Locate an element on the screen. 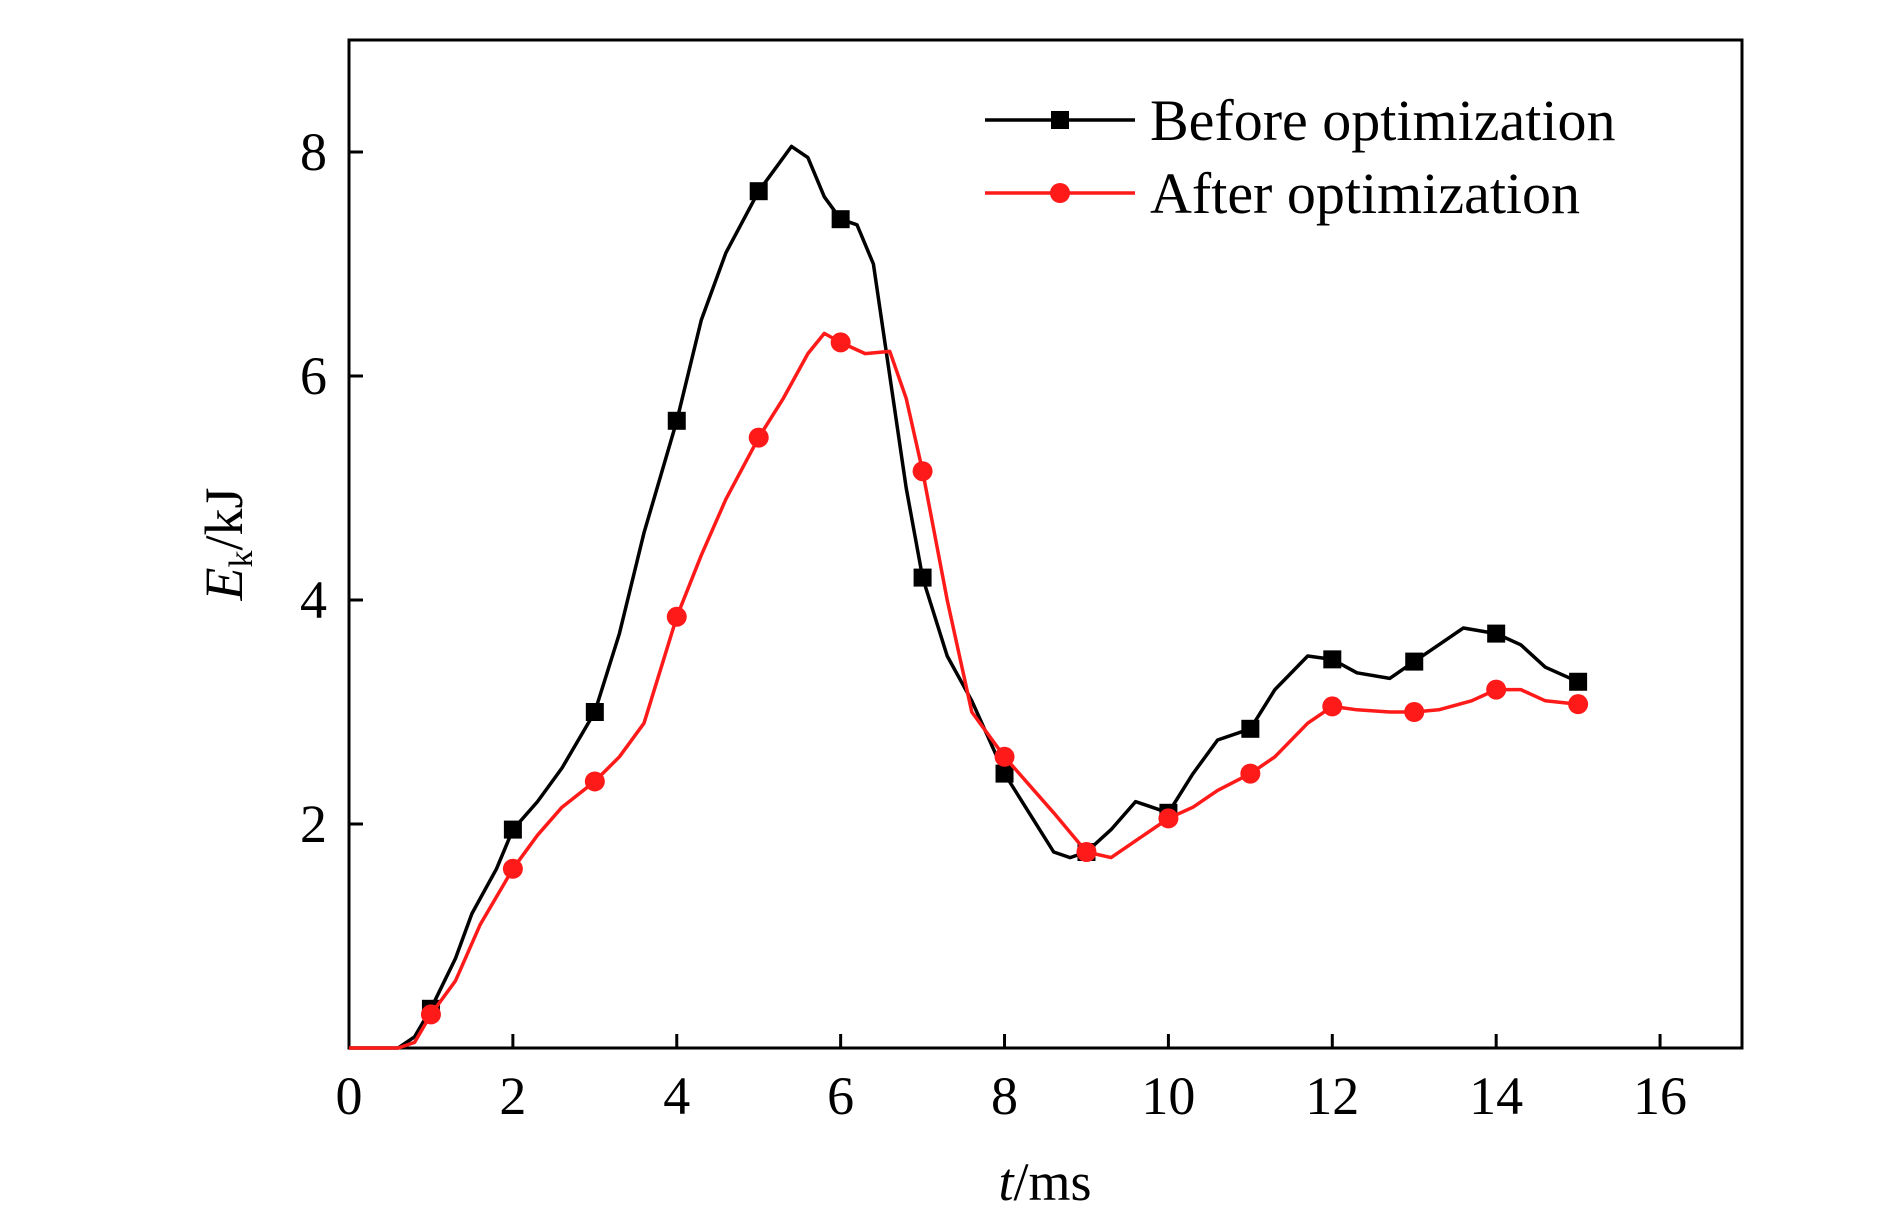 This screenshot has height=1217, width=1890. y-tick-label: 4 is located at coordinates (313, 600).